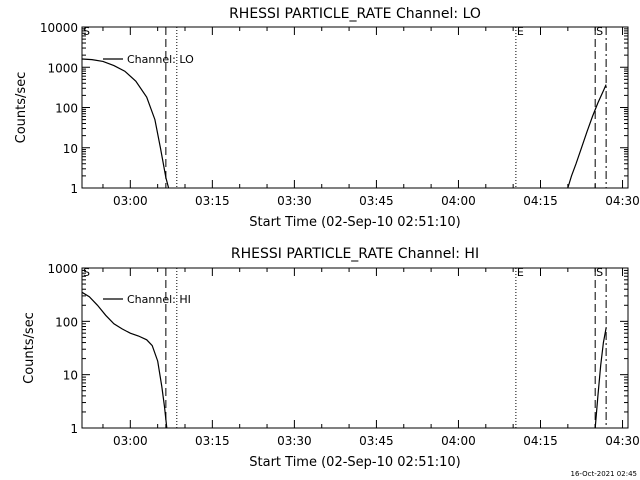  Describe the element at coordinates (604, 474) in the screenshot. I see `footer-timestamp: 16-Oct-2021 02:45` at that location.